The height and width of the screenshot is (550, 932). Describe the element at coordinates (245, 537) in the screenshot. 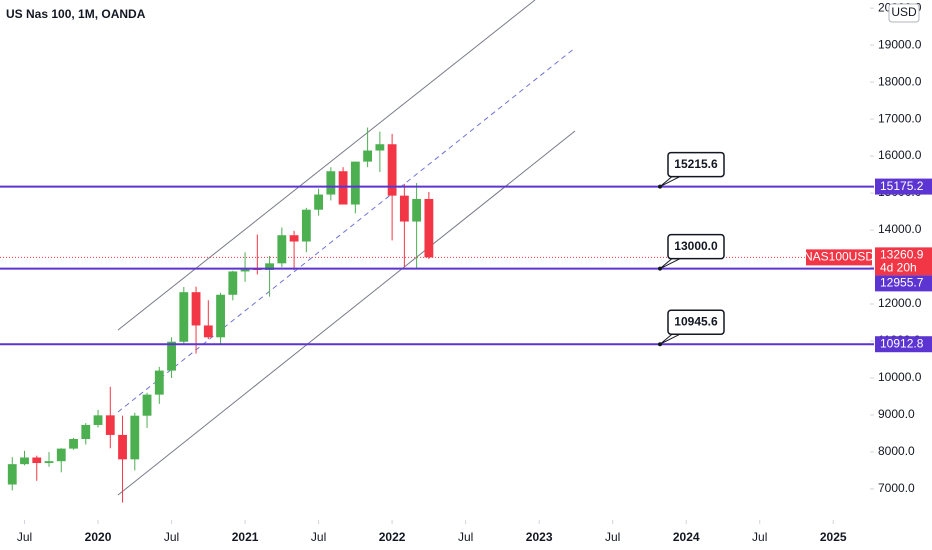

I see `x-tick-label: 2021` at that location.